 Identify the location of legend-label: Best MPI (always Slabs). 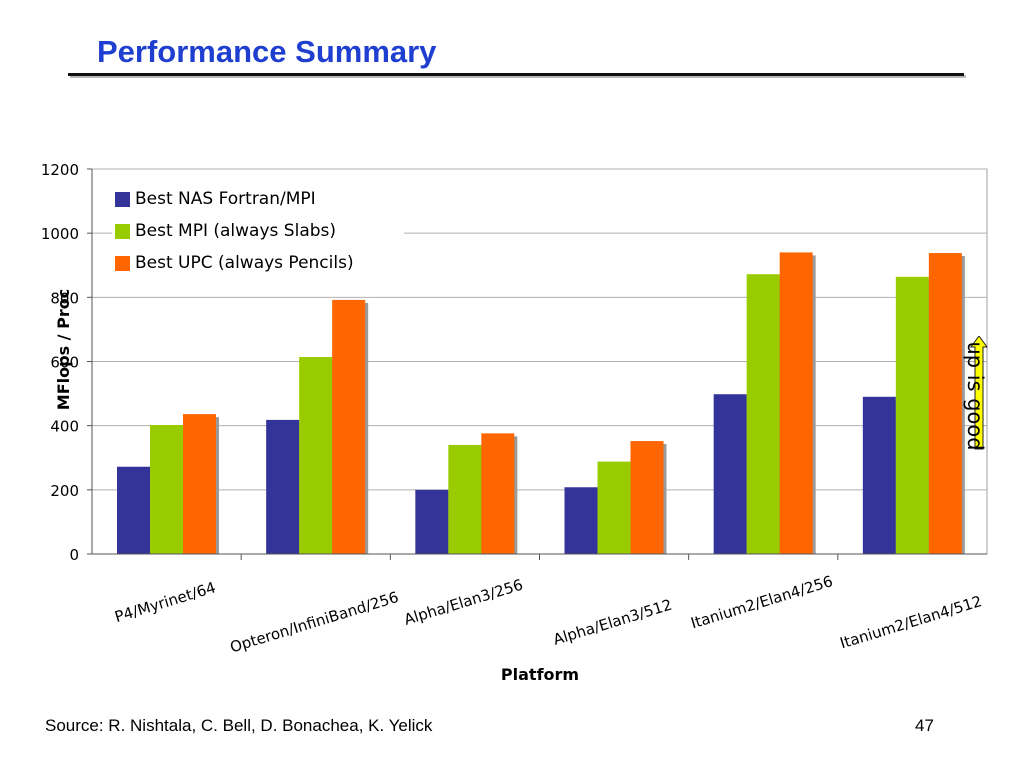
(236, 231).